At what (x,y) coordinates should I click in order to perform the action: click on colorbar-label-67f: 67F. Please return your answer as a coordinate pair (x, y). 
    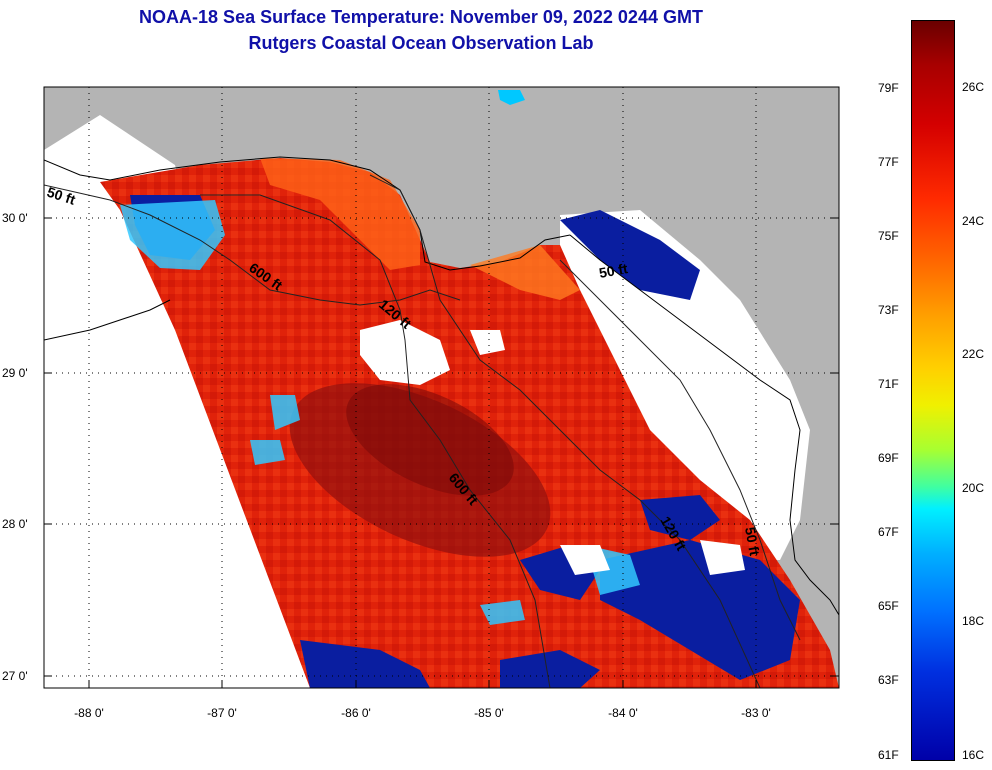
    Looking at the image, I should click on (888, 532).